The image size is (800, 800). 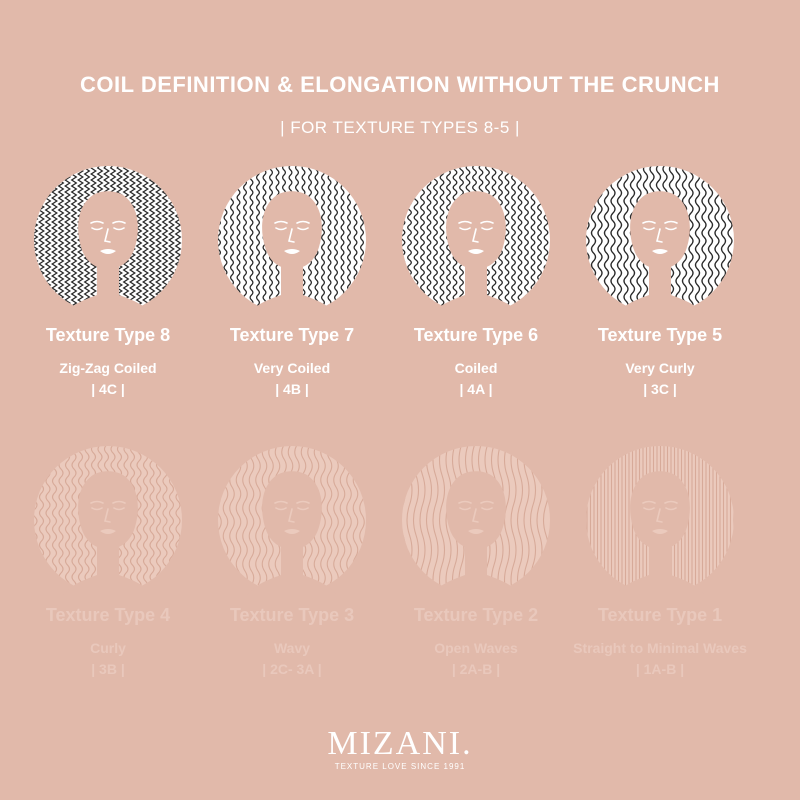 I want to click on texture-label: Open Waves, so click(x=476, y=648).